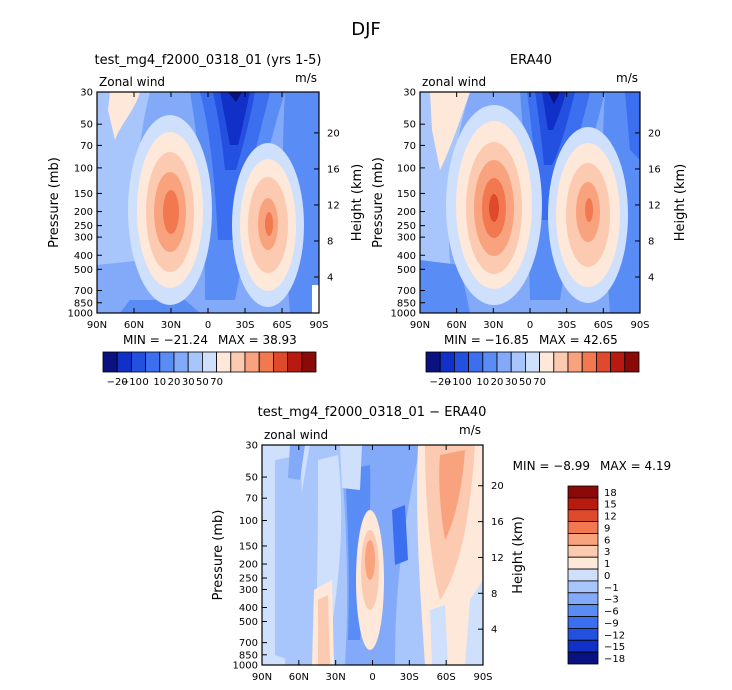  Describe the element at coordinates (610, 493) in the screenshot. I see `colorbar-label: 18` at that location.